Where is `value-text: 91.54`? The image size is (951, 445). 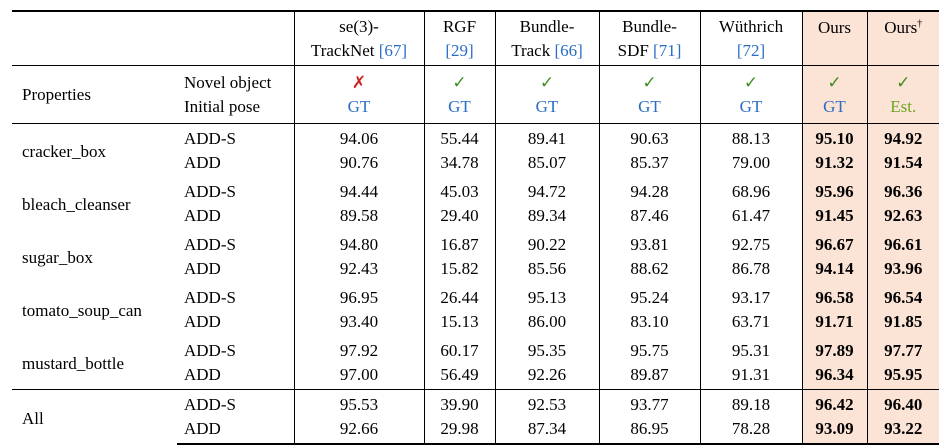 value-text: 91.54 is located at coordinates (903, 162).